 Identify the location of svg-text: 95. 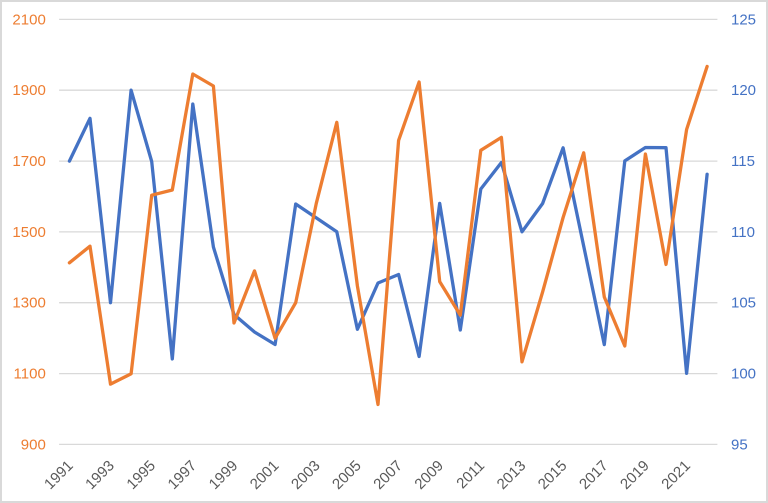
(739, 444).